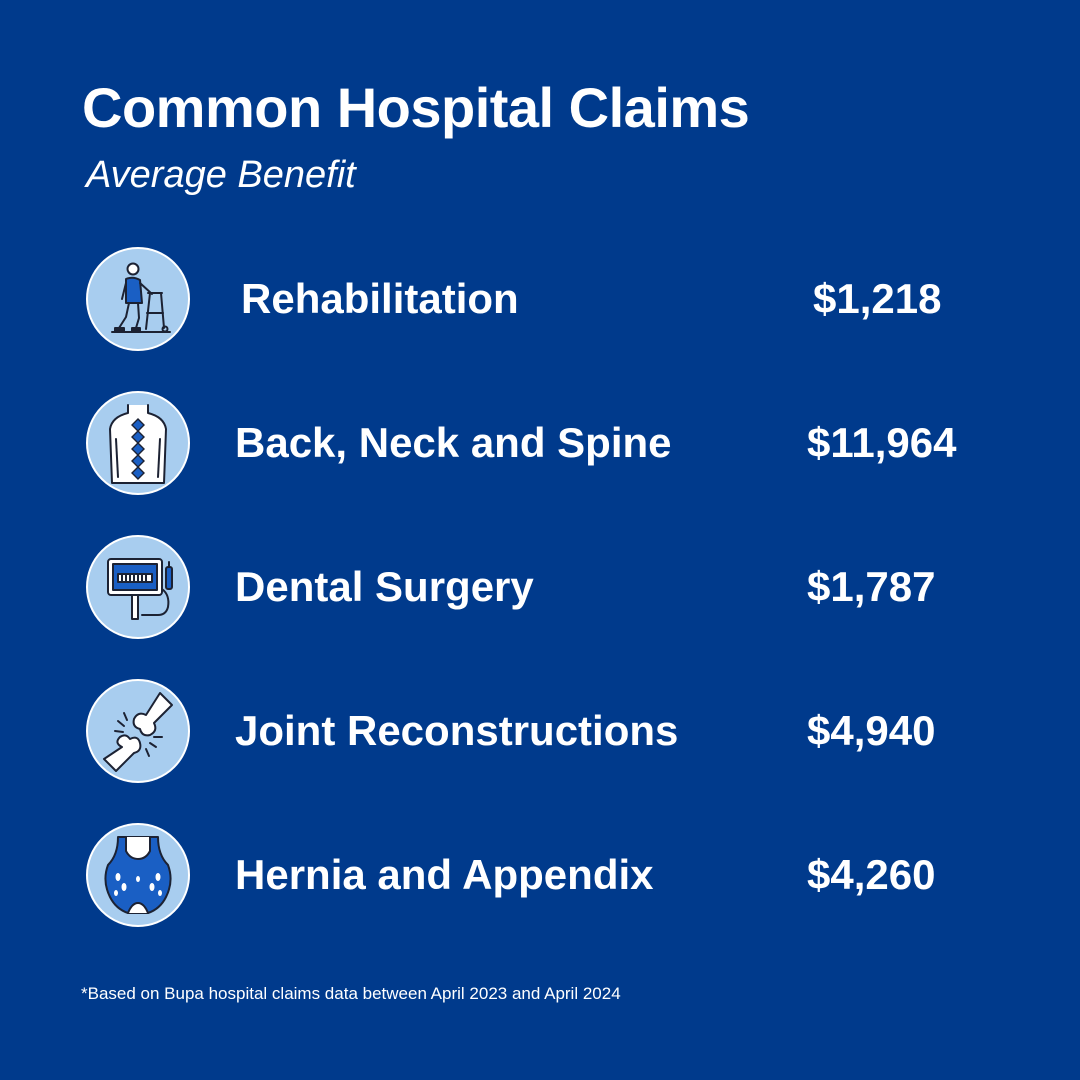 The height and width of the screenshot is (1080, 1080). I want to click on dental-monitor-icon, so click(138, 587).